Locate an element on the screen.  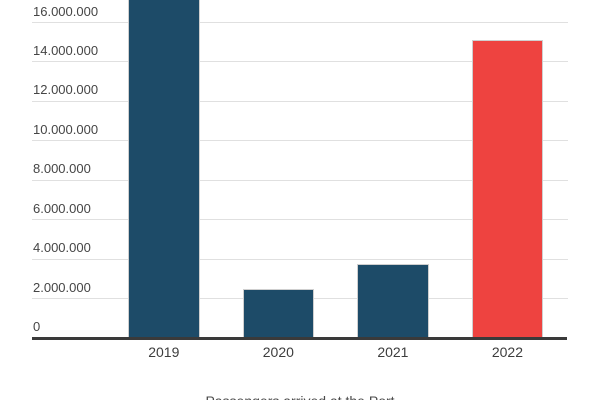
y-axis-tick-label: 4.000.000 is located at coordinates (62, 248).